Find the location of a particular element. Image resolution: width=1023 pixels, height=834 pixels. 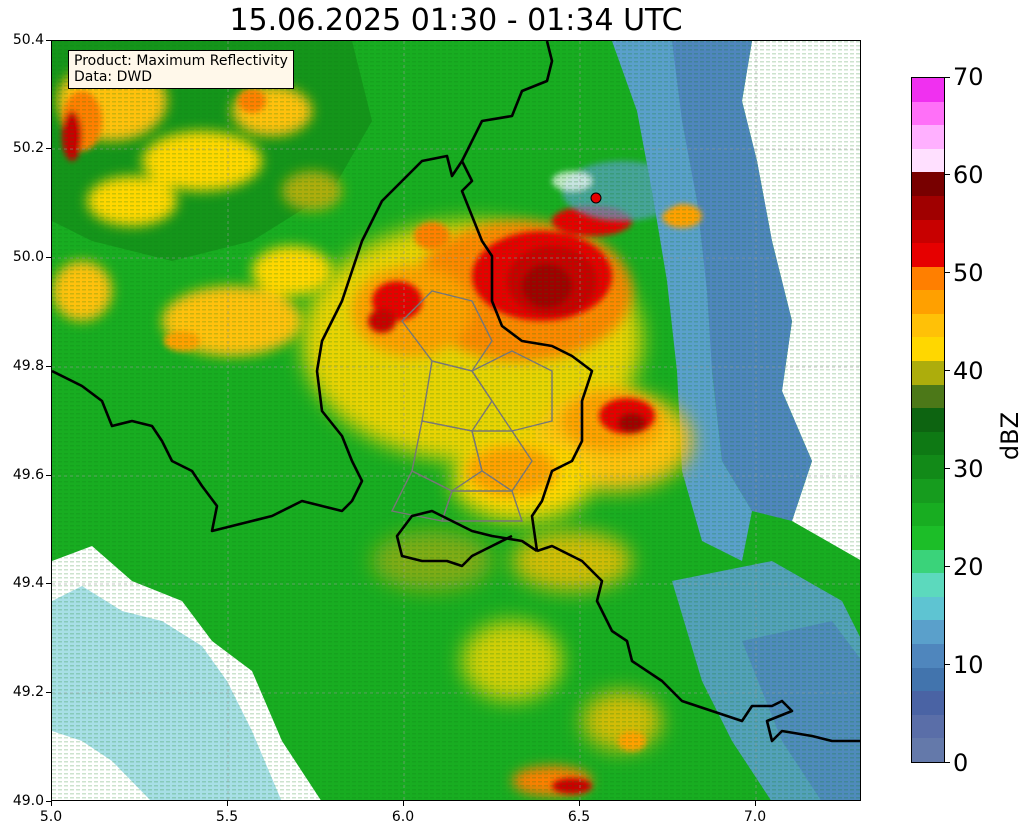

radar-site-marker is located at coordinates (596, 198).